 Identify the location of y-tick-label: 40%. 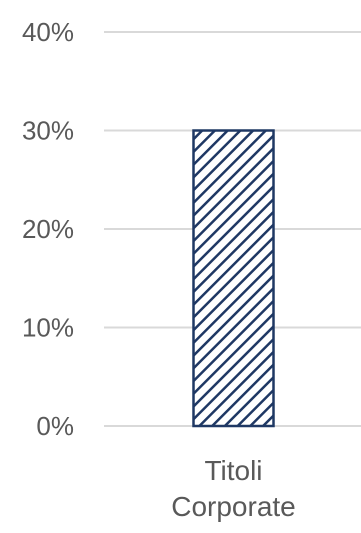
(48, 32).